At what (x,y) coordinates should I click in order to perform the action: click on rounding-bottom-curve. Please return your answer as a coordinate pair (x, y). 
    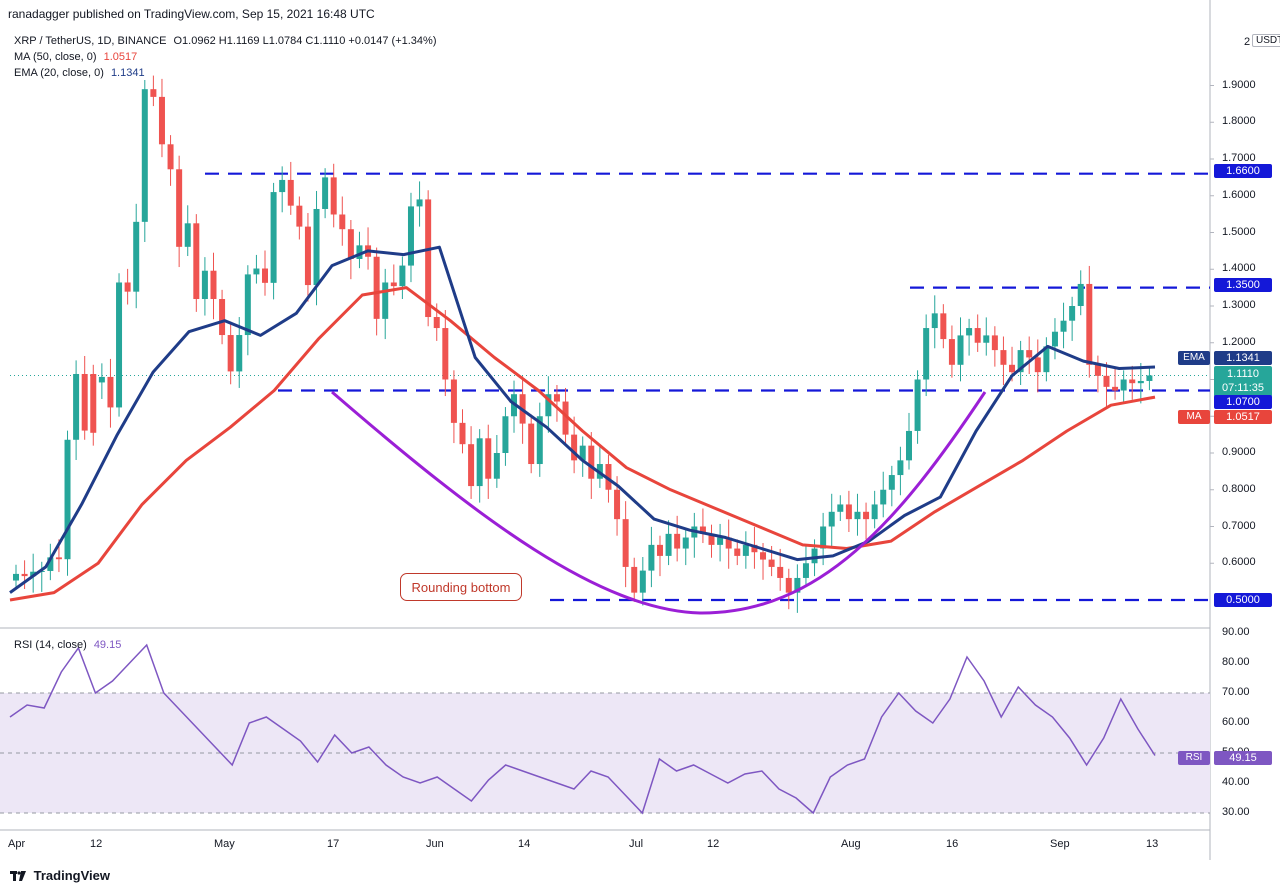
    Looking at the image, I should click on (659, 502).